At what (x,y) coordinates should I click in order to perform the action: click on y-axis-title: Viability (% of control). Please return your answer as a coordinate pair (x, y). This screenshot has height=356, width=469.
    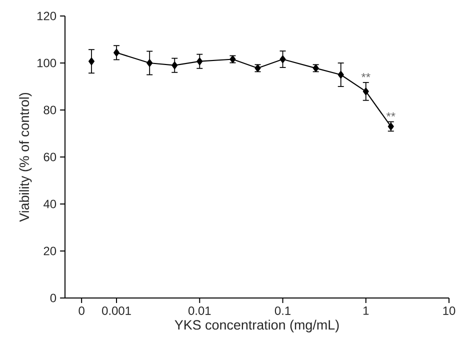
    Looking at the image, I should click on (25, 157).